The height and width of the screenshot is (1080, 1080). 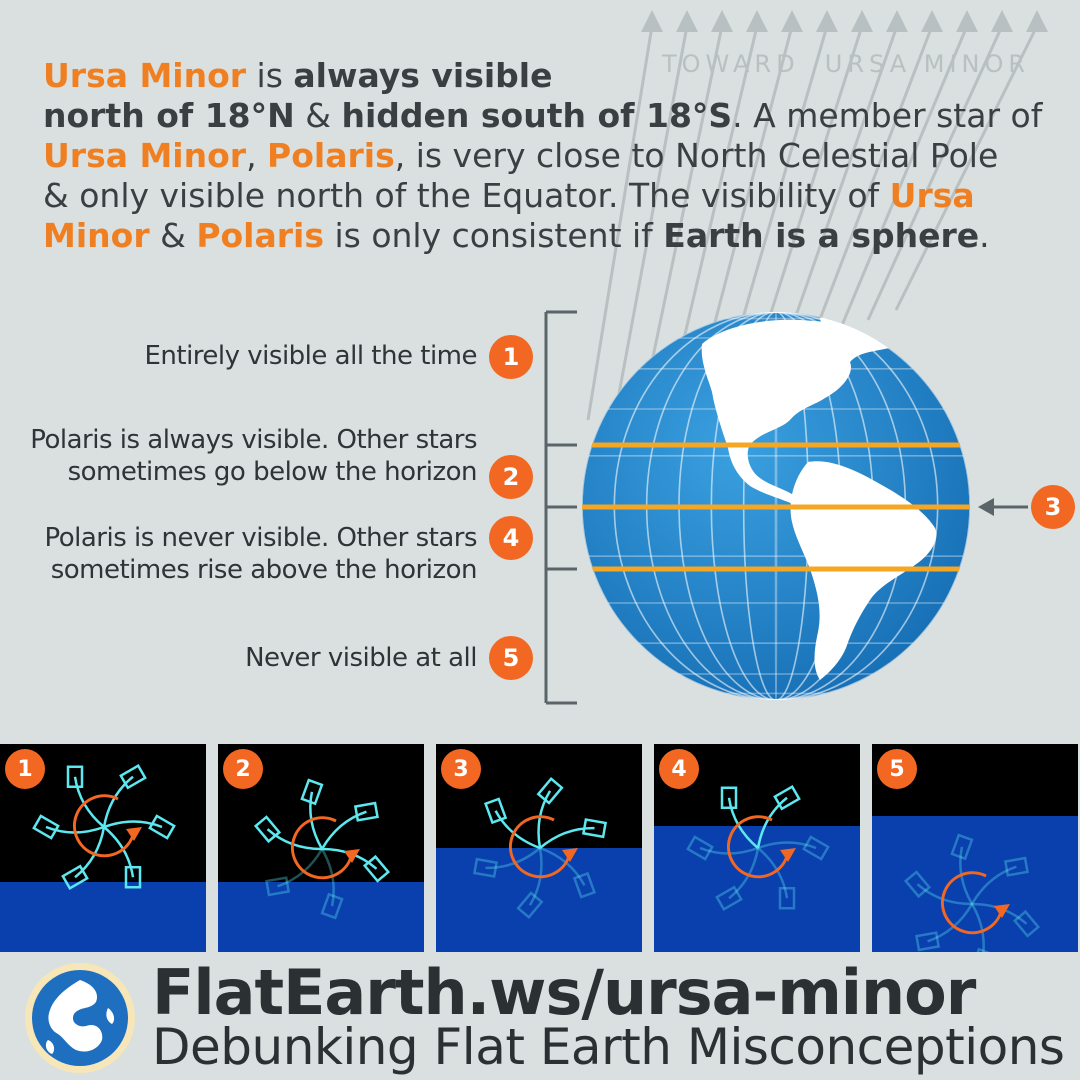 What do you see at coordinates (511, 538) in the screenshot?
I see `zone-4-badge: 4` at bounding box center [511, 538].